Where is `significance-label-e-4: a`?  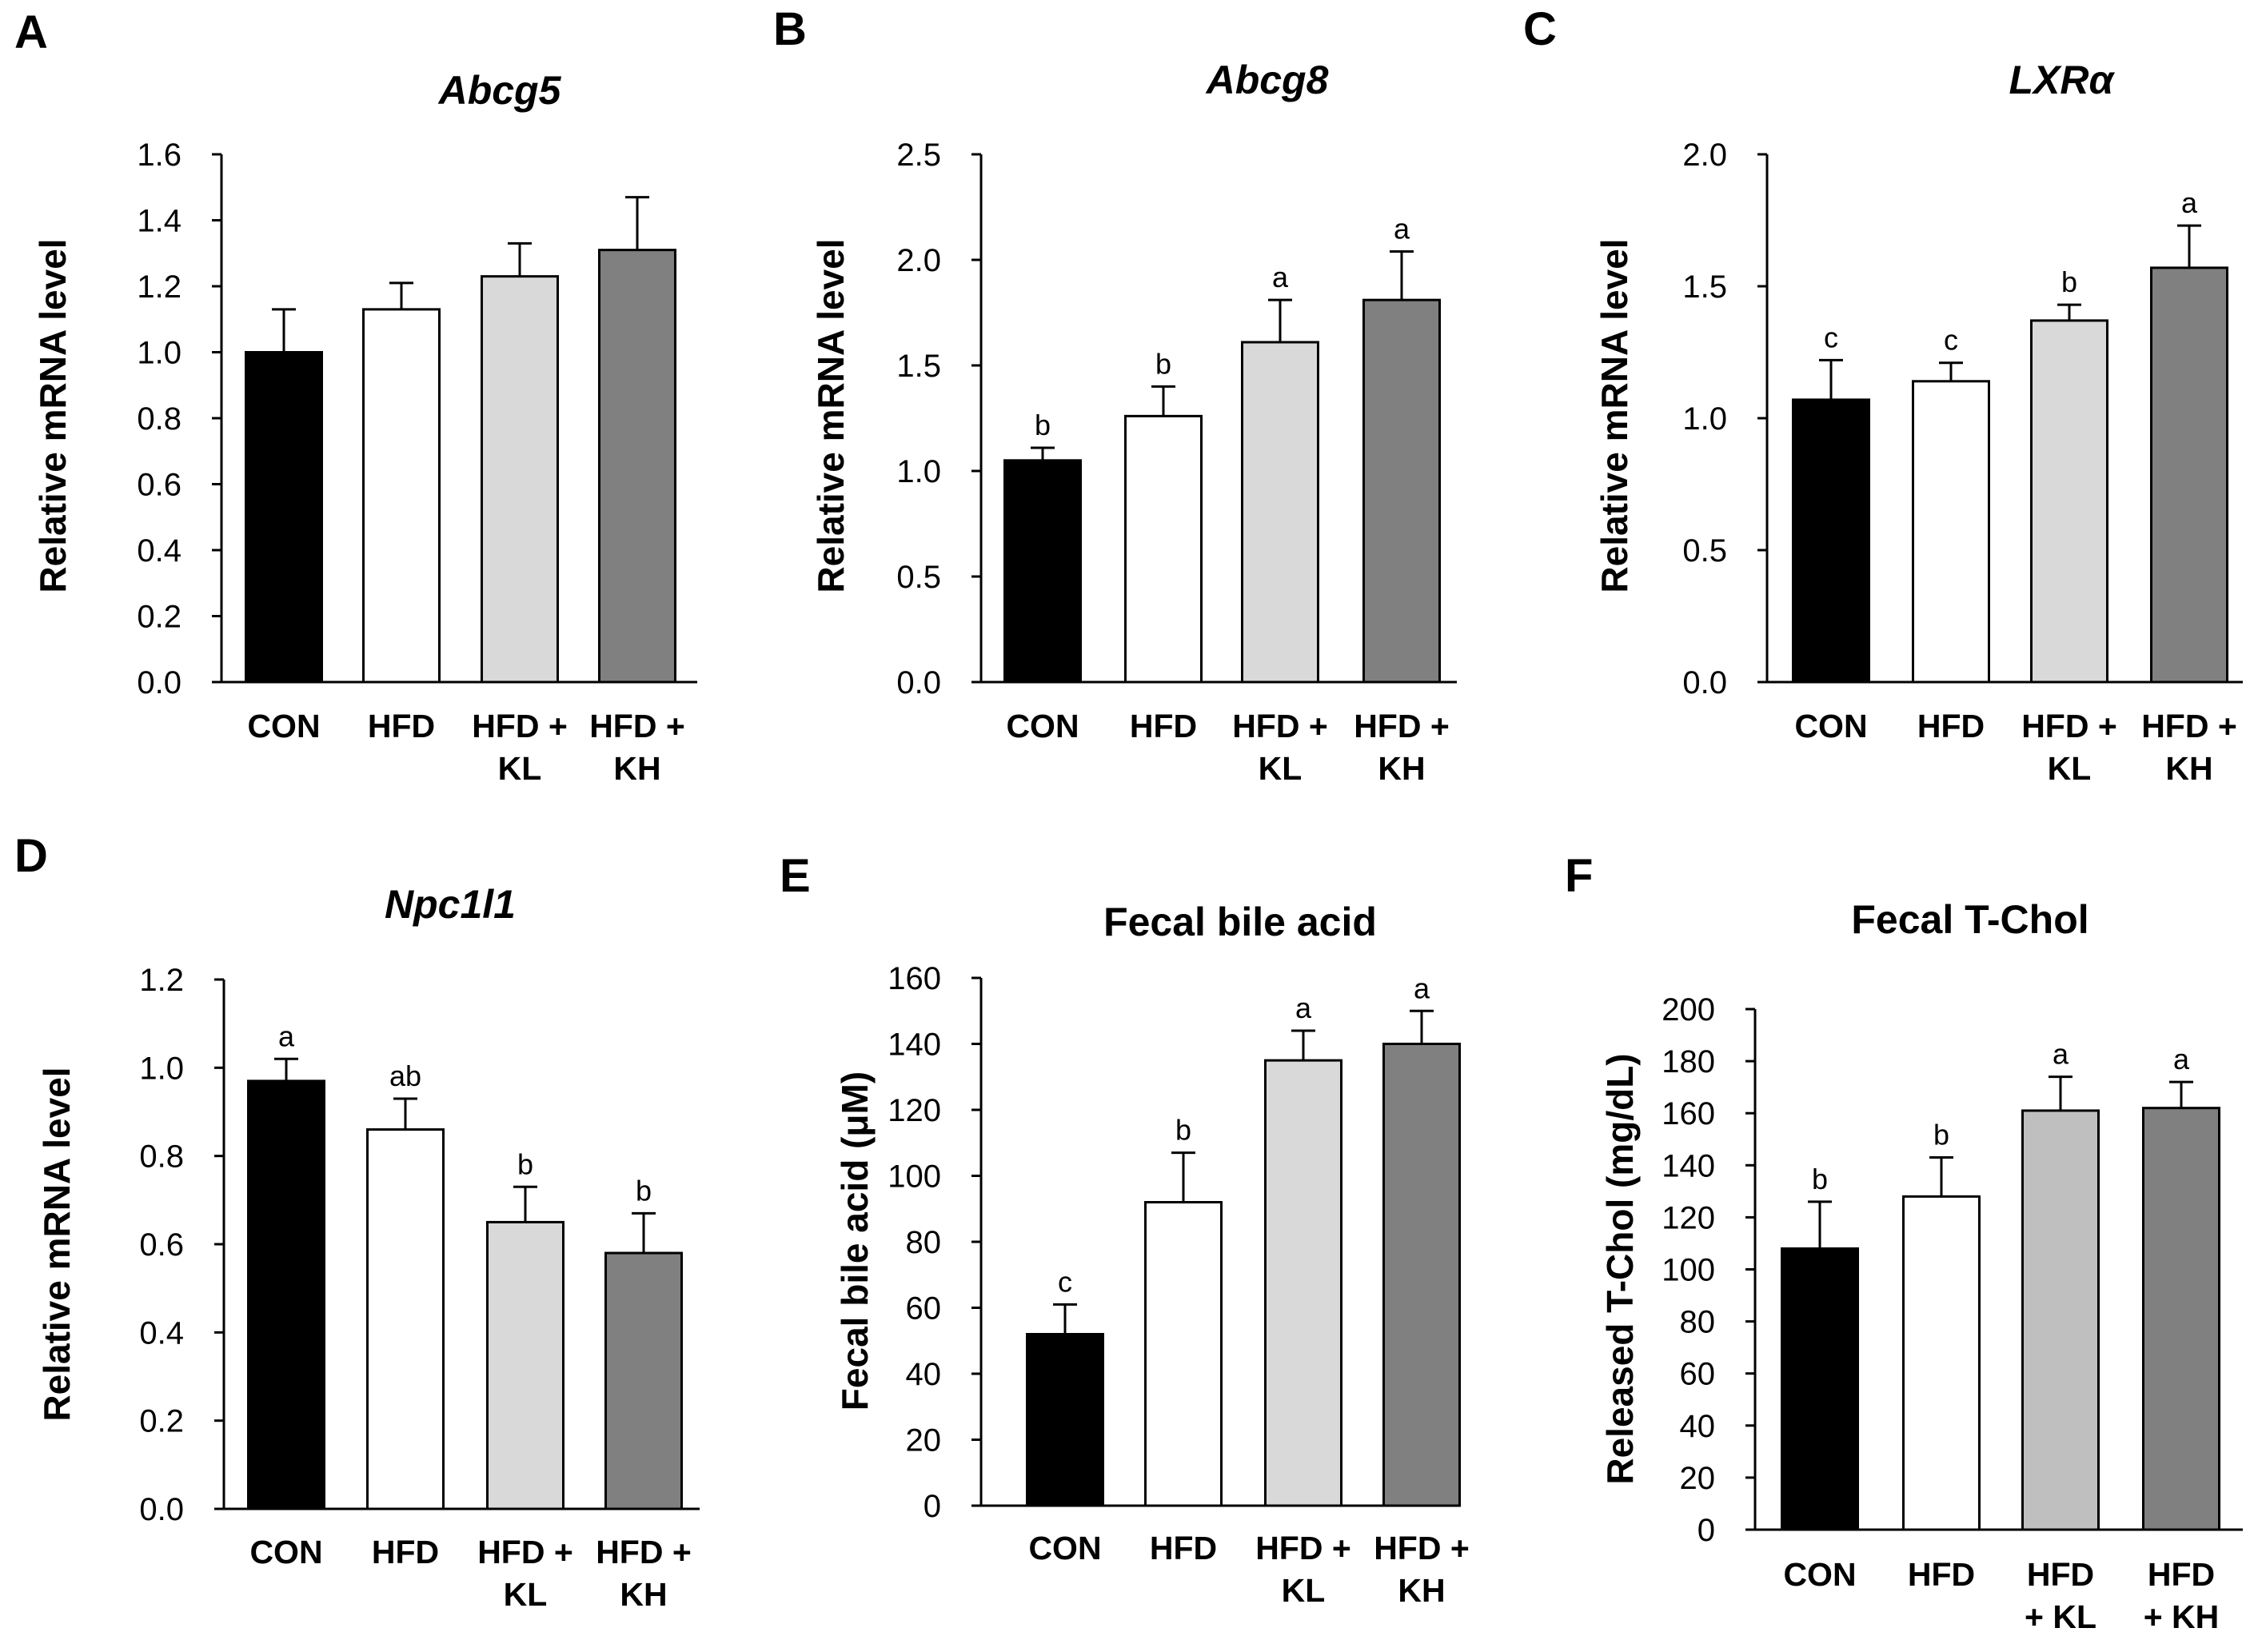
significance-label-e-4: a is located at coordinates (1422, 988).